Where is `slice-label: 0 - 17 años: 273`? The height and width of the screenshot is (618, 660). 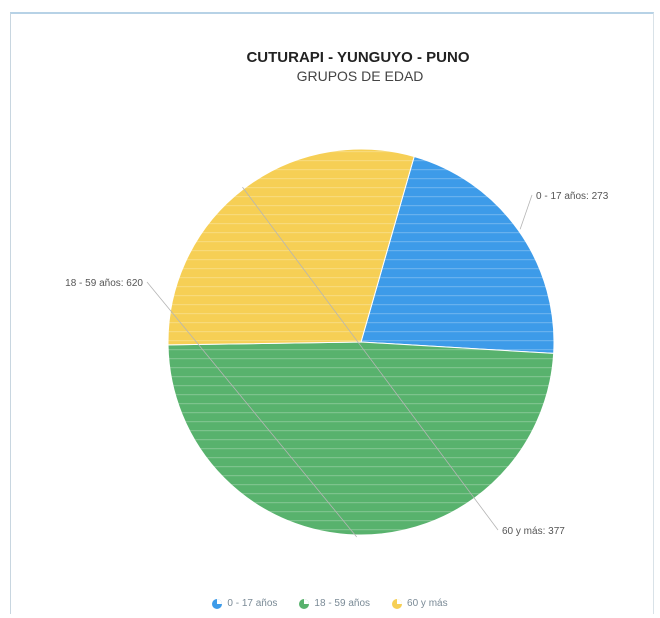
slice-label: 0 - 17 años: 273 is located at coordinates (572, 196).